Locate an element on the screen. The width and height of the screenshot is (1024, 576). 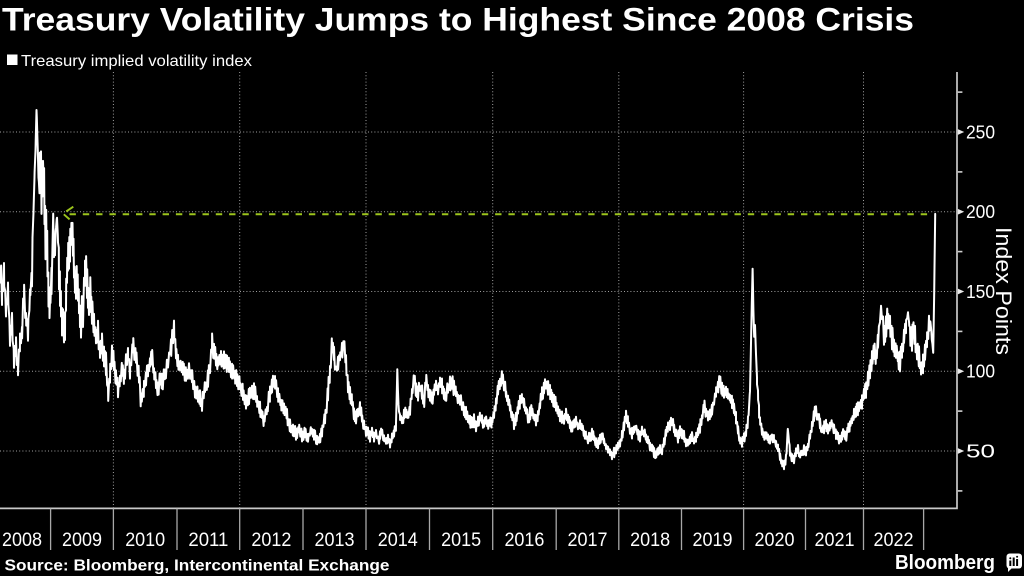
svg-text: 2008 is located at coordinates (22, 540).